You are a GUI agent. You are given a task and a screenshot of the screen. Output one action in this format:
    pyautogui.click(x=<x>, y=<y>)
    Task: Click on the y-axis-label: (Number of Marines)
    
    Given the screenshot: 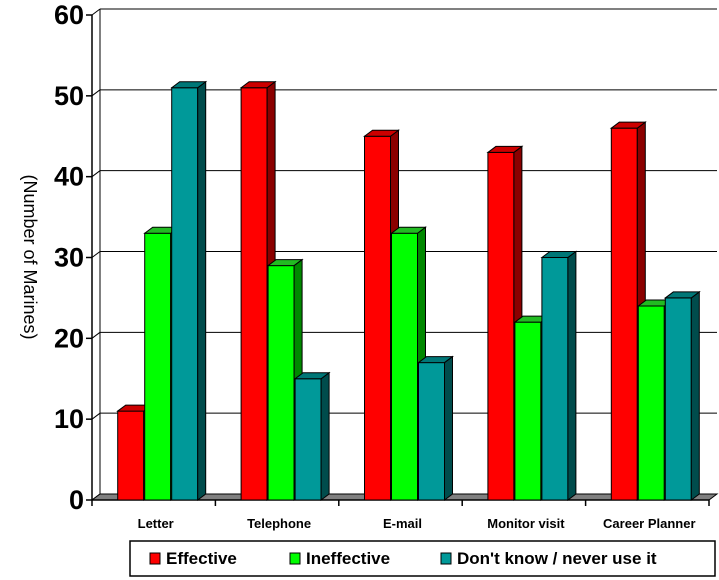 What is the action you would take?
    pyautogui.click(x=30, y=256)
    